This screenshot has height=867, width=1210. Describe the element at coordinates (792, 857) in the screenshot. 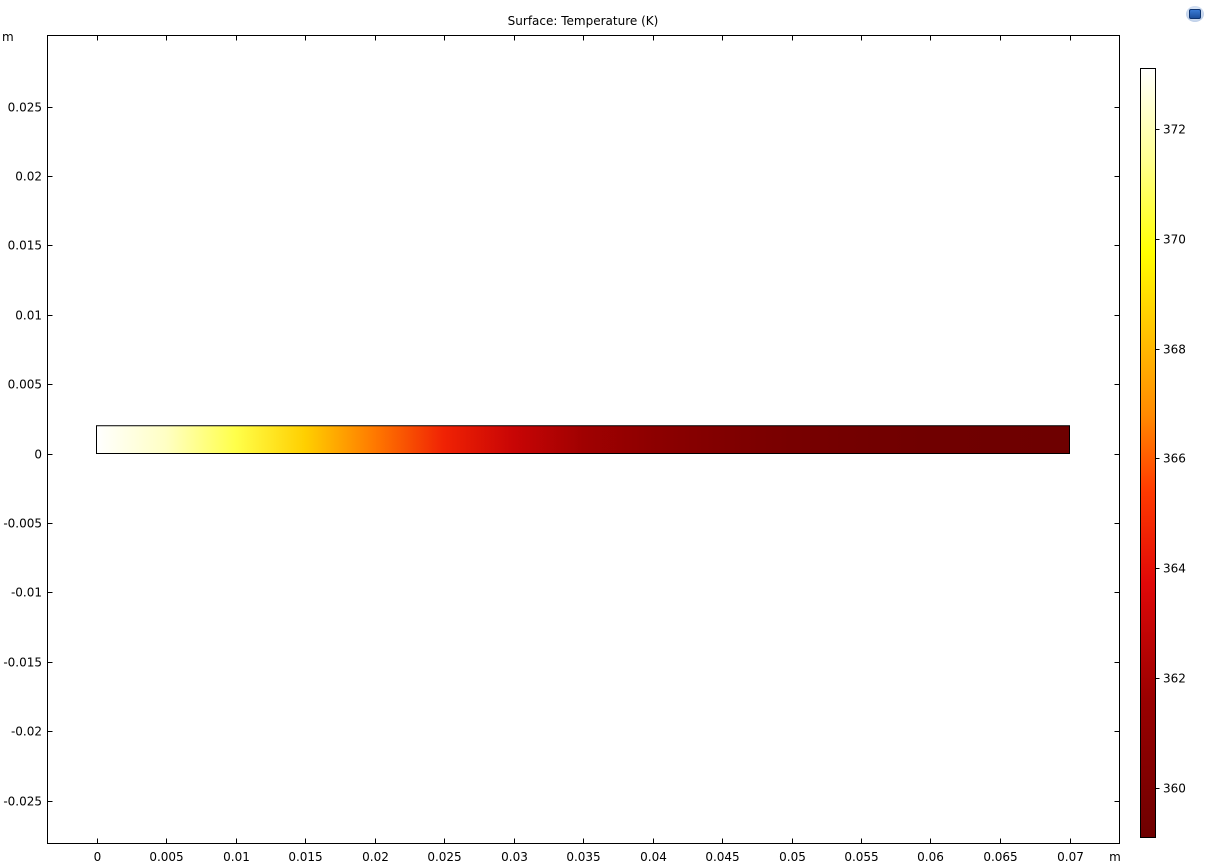

I see `x-tick-label: 0.05` at that location.